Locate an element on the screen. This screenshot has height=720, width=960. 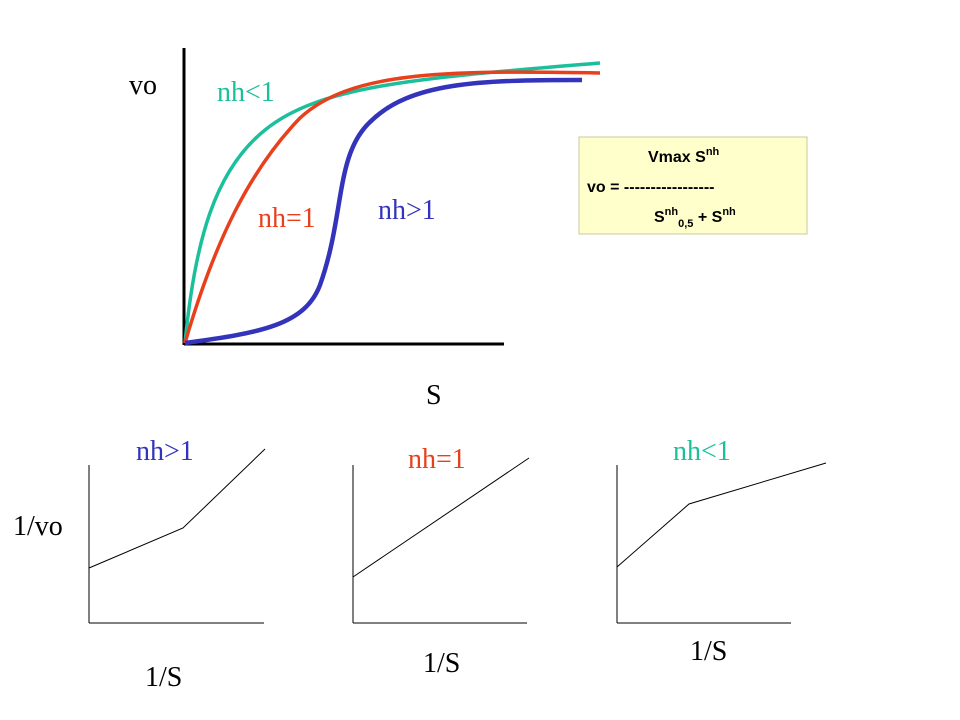
small-plot-line-nh-gt1 is located at coordinates (177, 508).